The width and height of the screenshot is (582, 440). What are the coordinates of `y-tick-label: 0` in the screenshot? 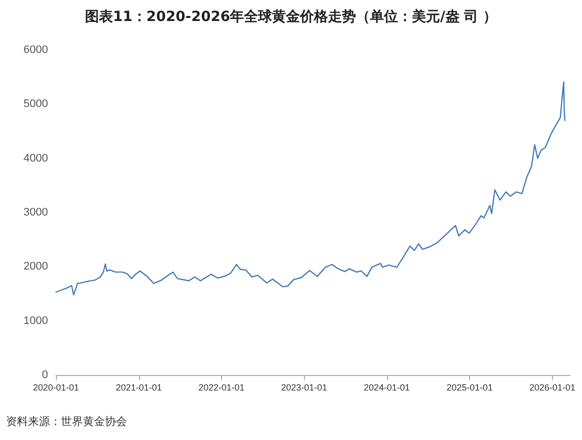 It's located at (45, 375).